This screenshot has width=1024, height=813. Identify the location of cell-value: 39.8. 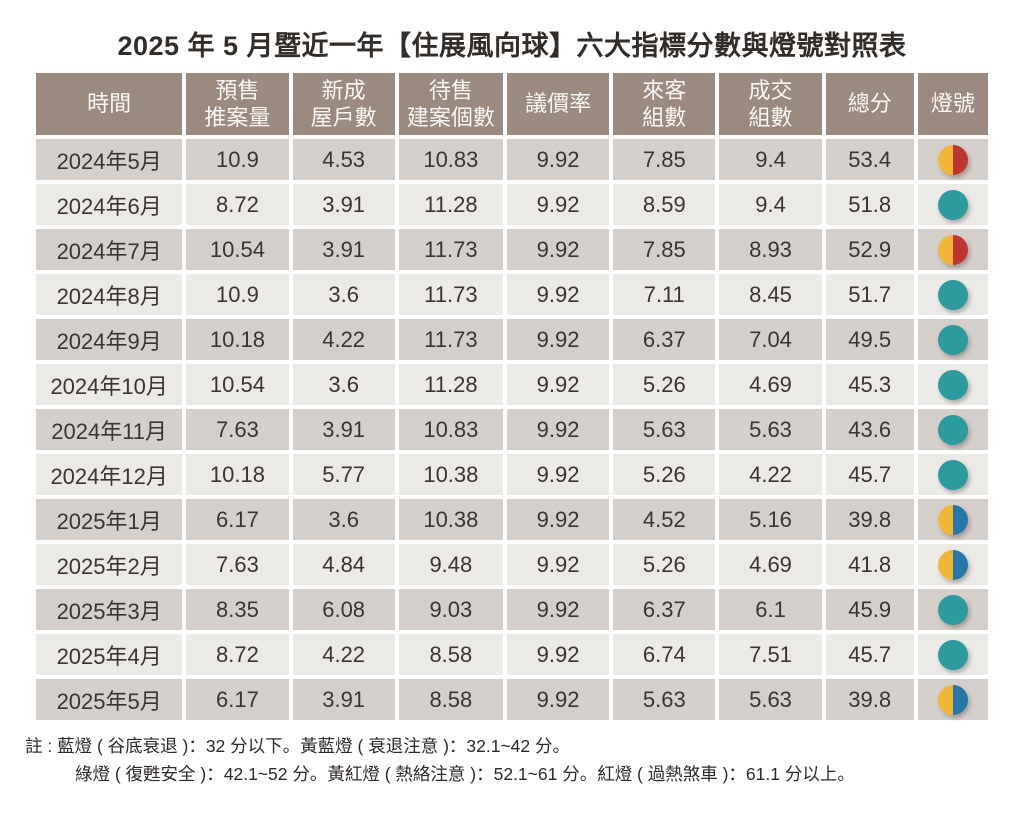
(869, 519).